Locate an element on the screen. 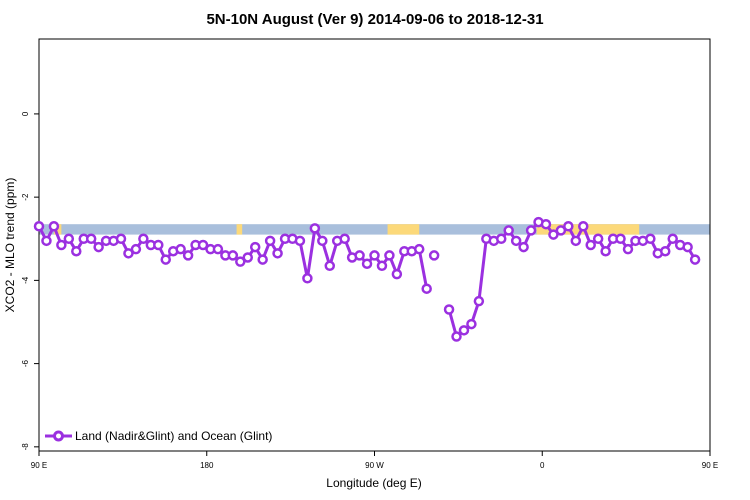 The width and height of the screenshot is (750, 500). legend: Land (Nadir&Glint) and Ocean (Glint) is located at coordinates (158, 436).